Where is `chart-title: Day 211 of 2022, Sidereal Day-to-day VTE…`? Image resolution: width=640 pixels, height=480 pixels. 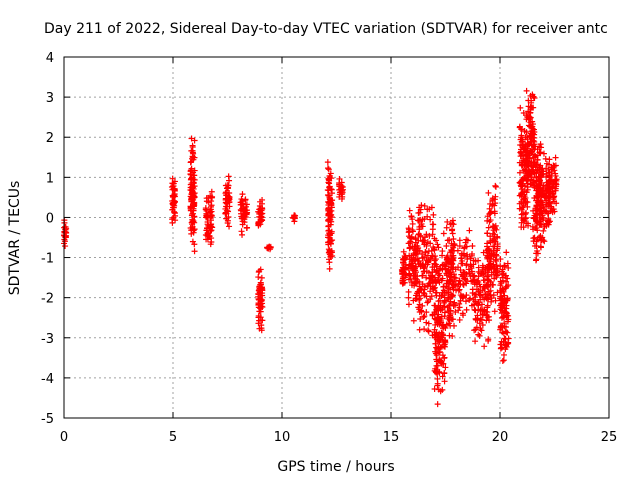 chart-title: Day 211 of 2022, Sidereal Day-to-day VTE… is located at coordinates (326, 29).